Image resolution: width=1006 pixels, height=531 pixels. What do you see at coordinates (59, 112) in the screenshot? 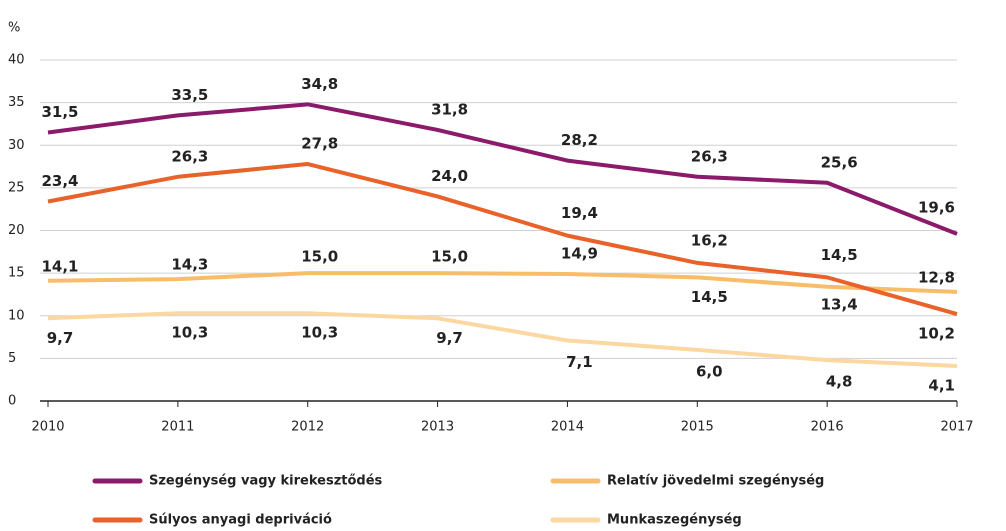
I see `value-label: 31,5` at bounding box center [59, 112].